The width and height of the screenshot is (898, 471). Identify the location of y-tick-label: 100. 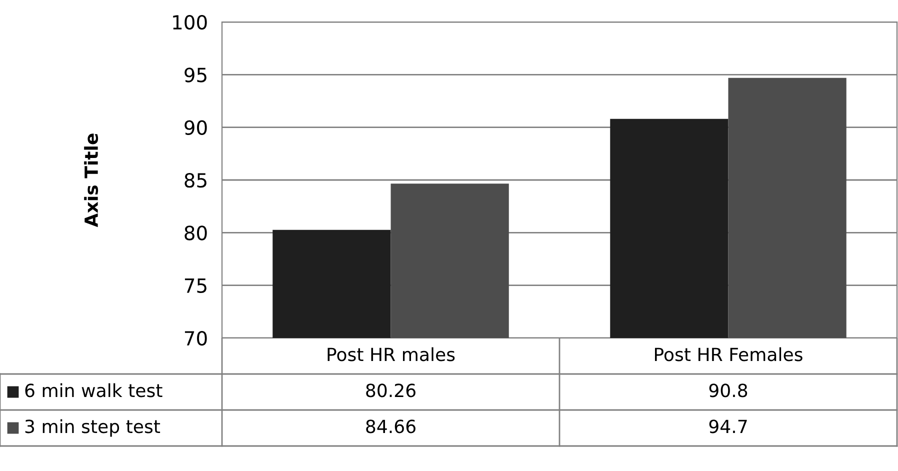
(190, 22).